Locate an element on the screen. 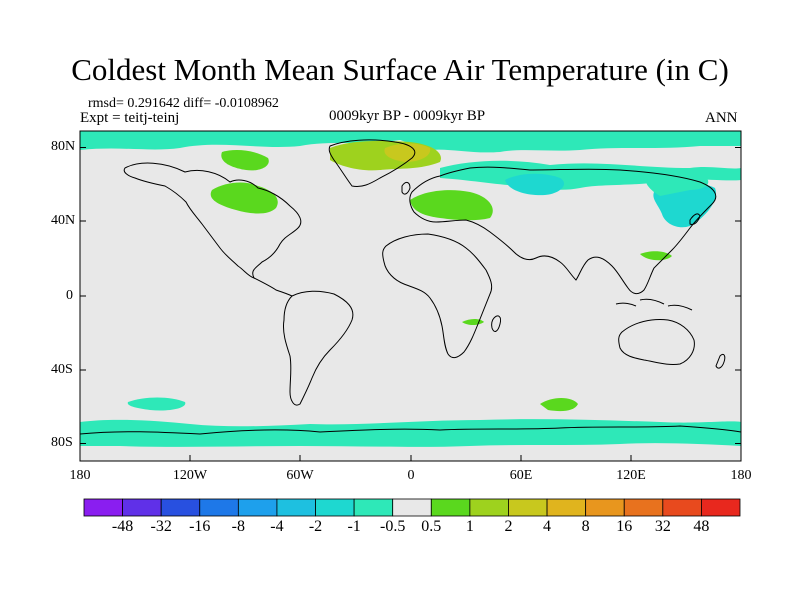 This screenshot has width=800, height=600. greenland-central-anomaly-patch is located at coordinates (407, 152).